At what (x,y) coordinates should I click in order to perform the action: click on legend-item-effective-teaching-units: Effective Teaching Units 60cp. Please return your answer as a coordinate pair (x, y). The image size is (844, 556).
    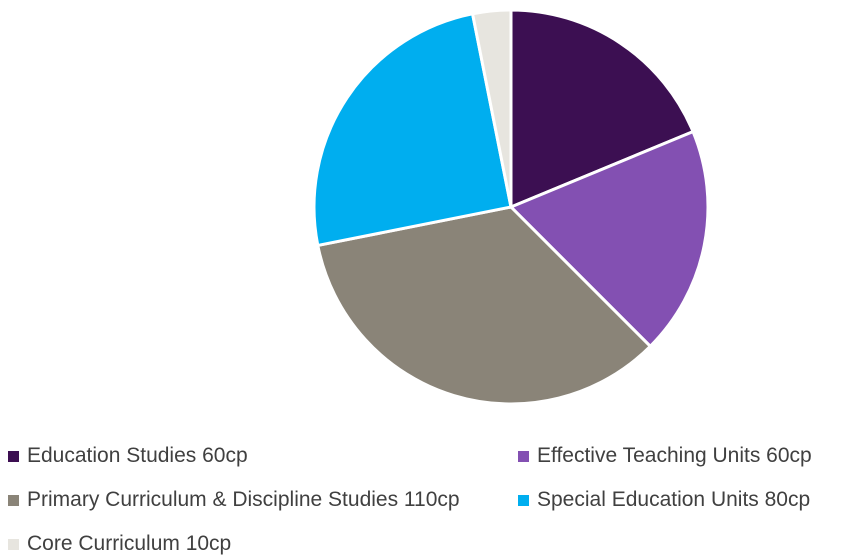
    Looking at the image, I should click on (665, 456).